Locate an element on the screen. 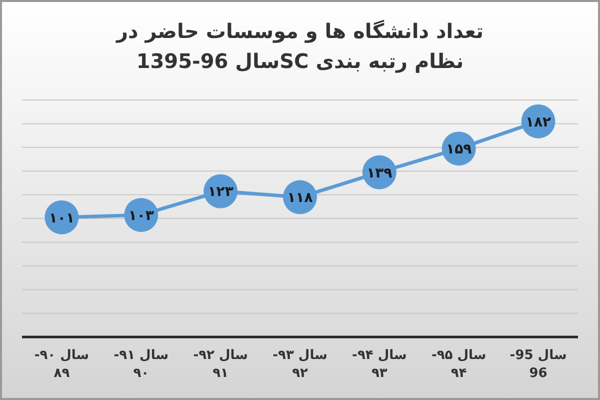 This screenshot has width=600, height=400. data-label: ۱۲۳ is located at coordinates (221, 192).